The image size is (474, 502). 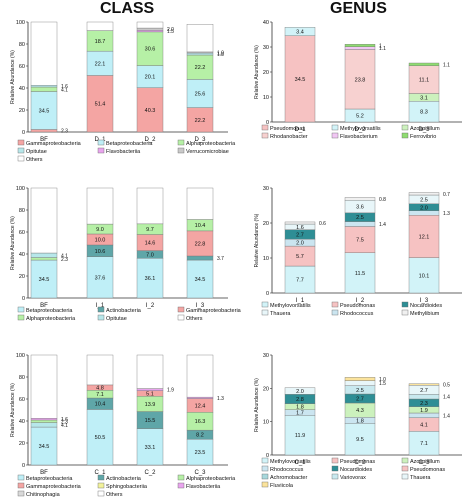 I want to click on data-label: 4.3, so click(x=360, y=411).